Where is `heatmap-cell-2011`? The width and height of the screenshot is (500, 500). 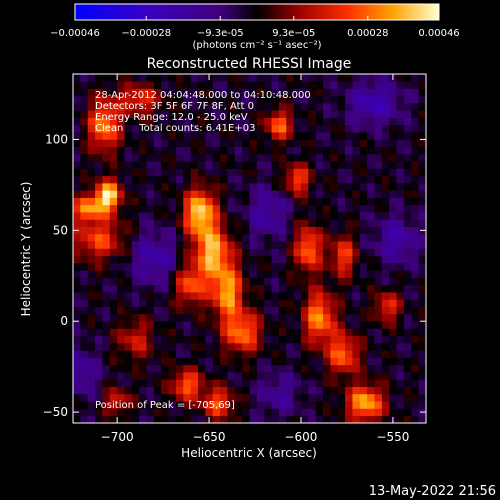
heatmap-cell-2011 is located at coordinates (378, 107).